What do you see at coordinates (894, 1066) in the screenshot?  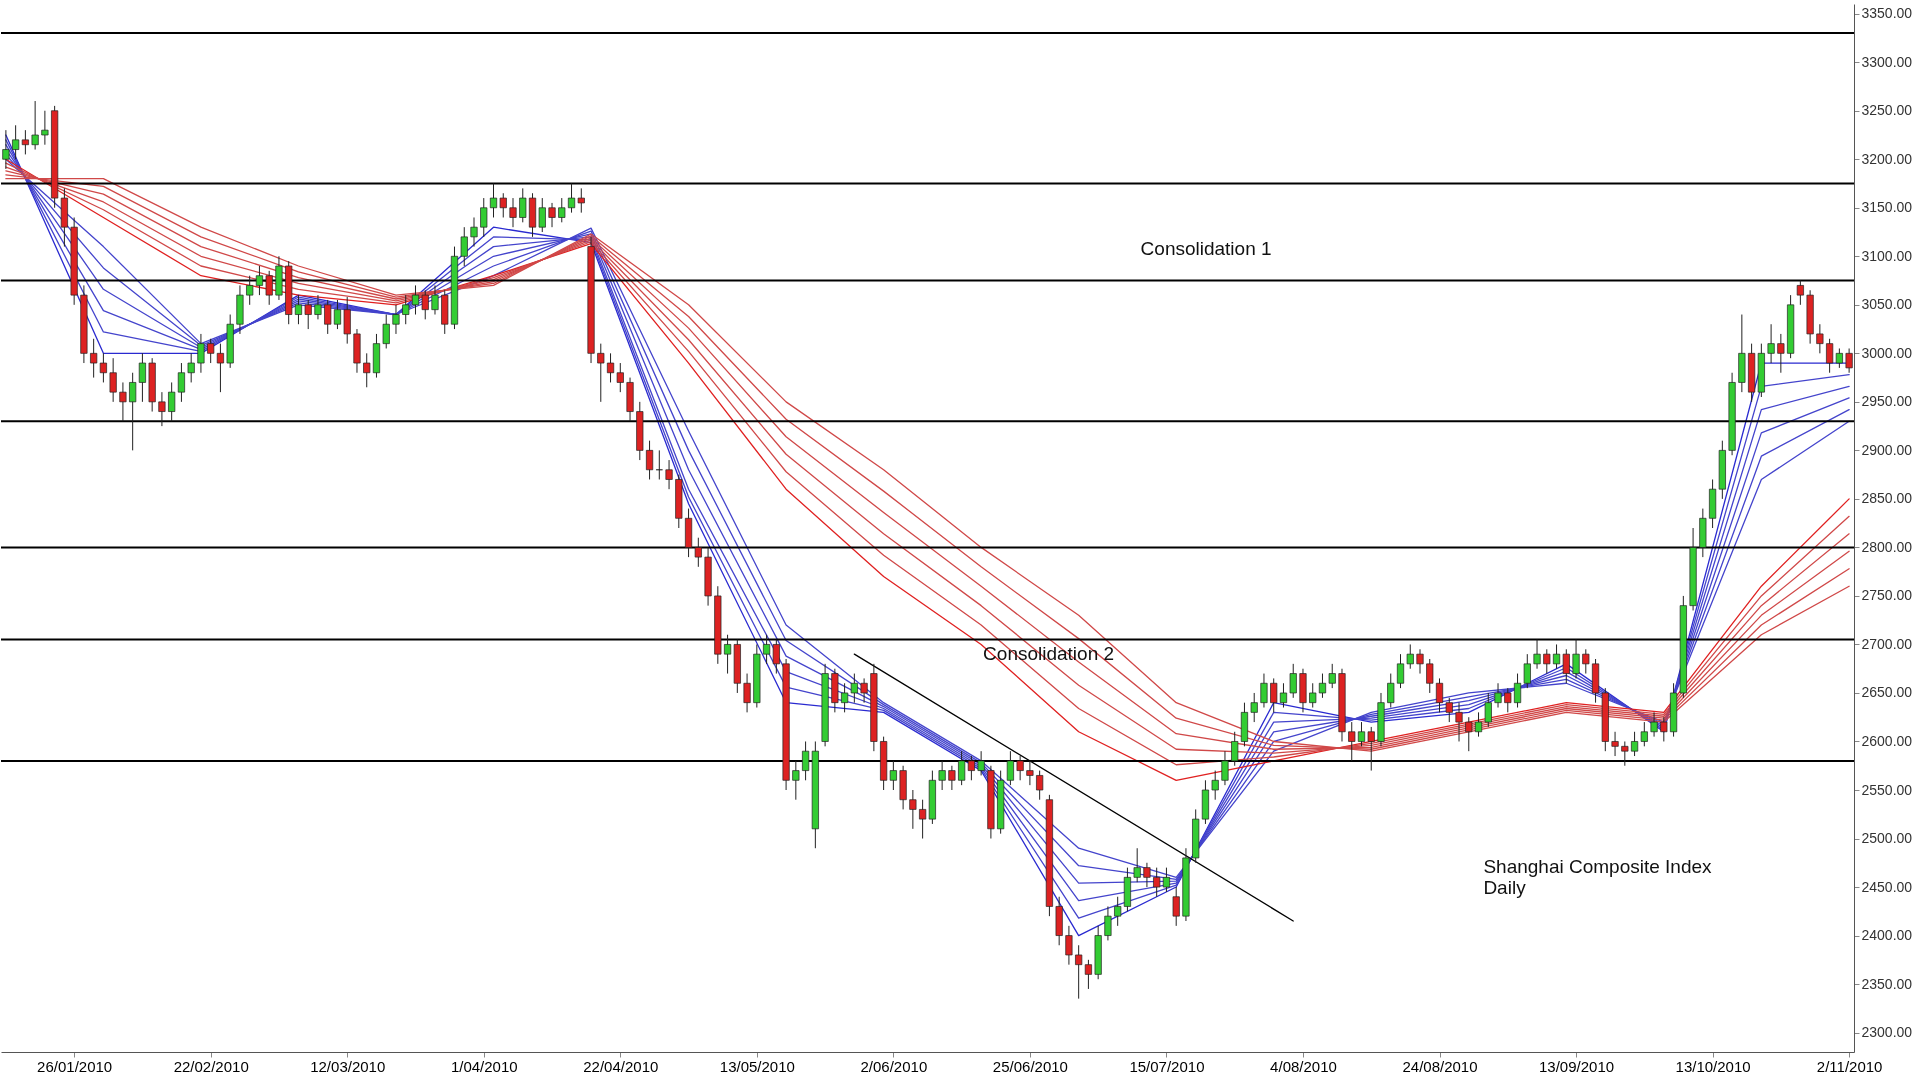 I see `x-tick-label: 2/06/2010` at bounding box center [894, 1066].